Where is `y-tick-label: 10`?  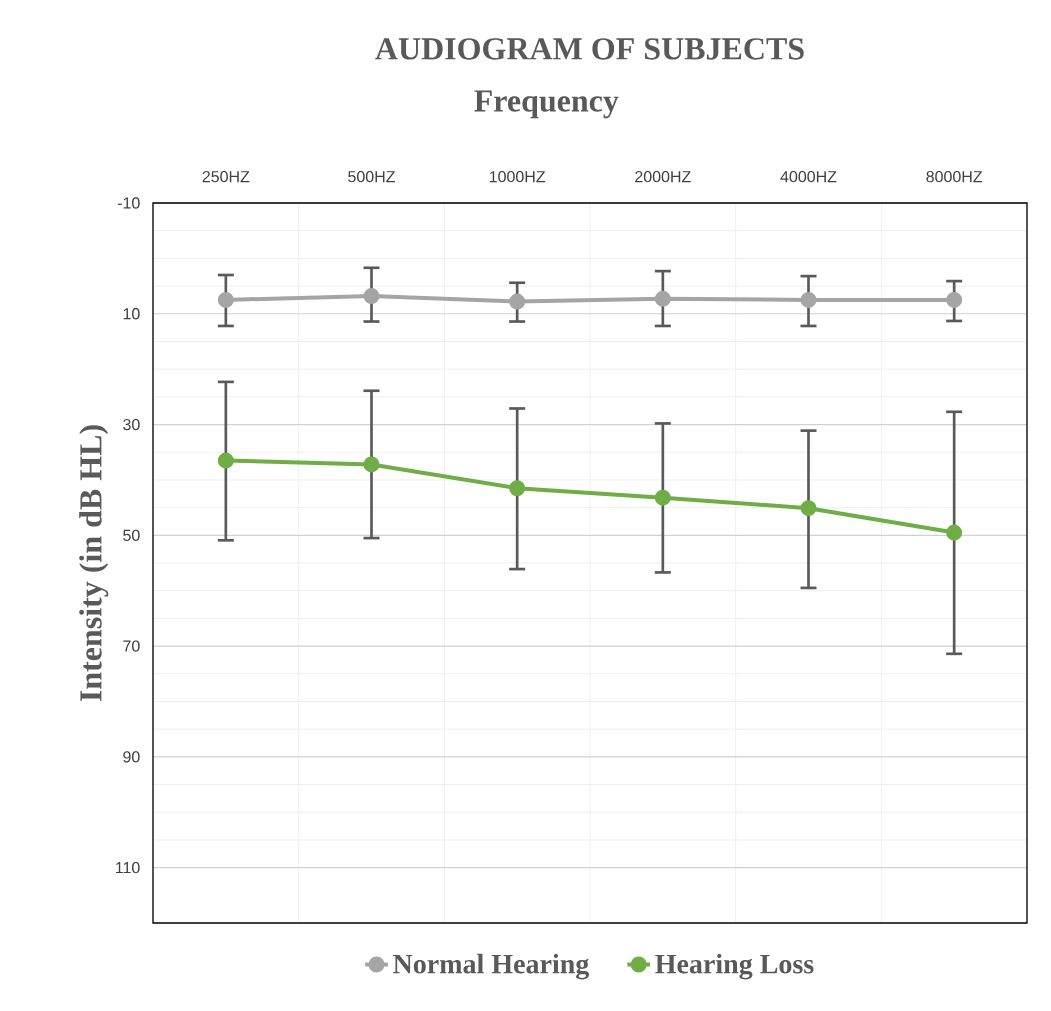 y-tick-label: 10 is located at coordinates (131, 314).